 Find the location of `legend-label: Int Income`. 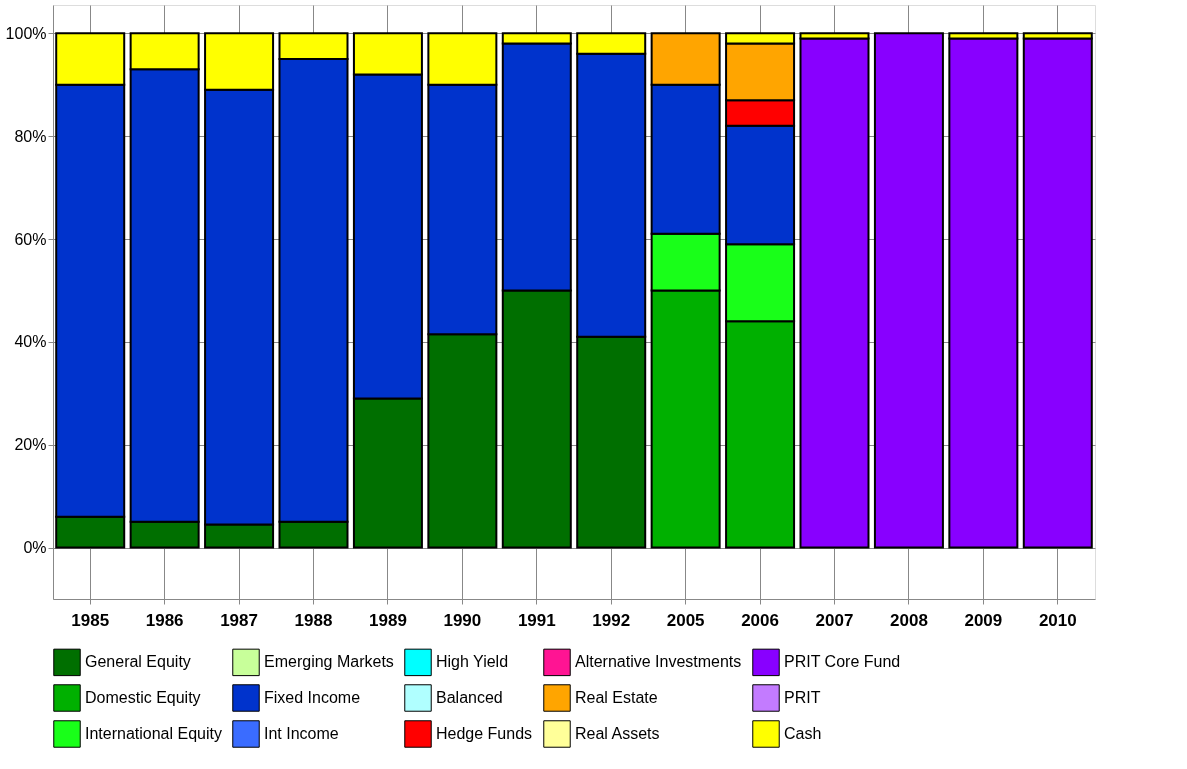

legend-label: Int Income is located at coordinates (301, 733).